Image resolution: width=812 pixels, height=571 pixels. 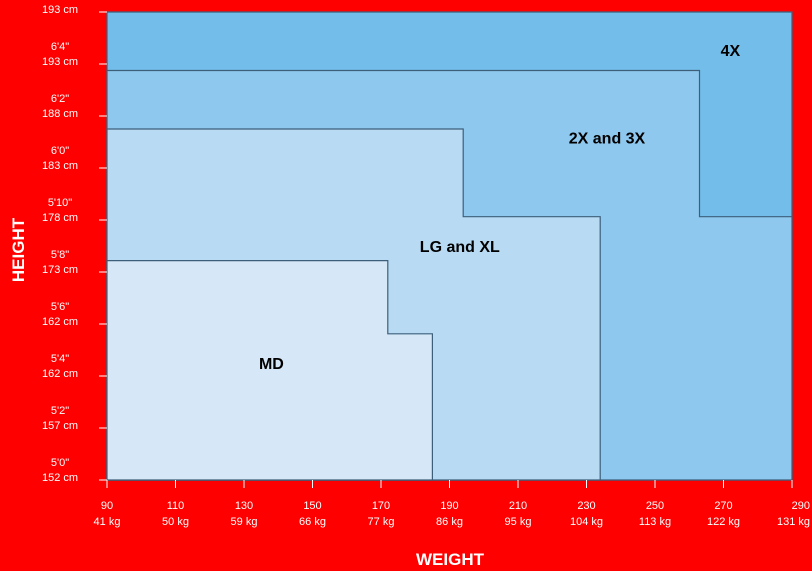 I want to click on x-tick-label: 170, so click(x=381, y=506).